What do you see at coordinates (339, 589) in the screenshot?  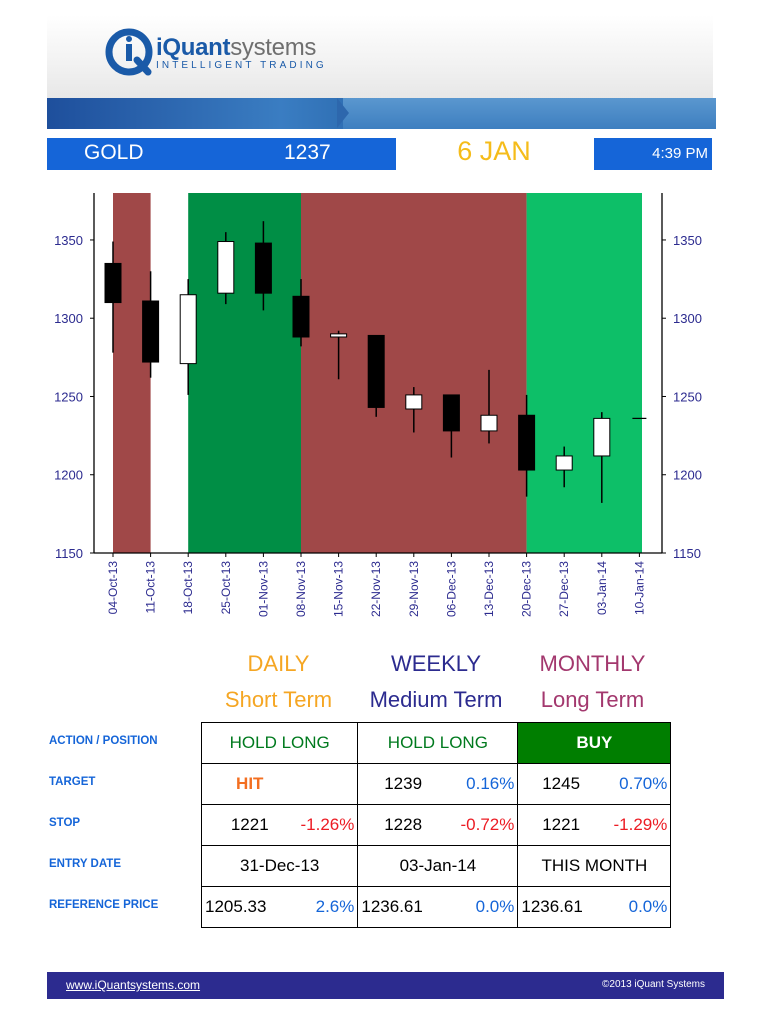 I see `x-tick-label: 15-Nov-13` at bounding box center [339, 589].